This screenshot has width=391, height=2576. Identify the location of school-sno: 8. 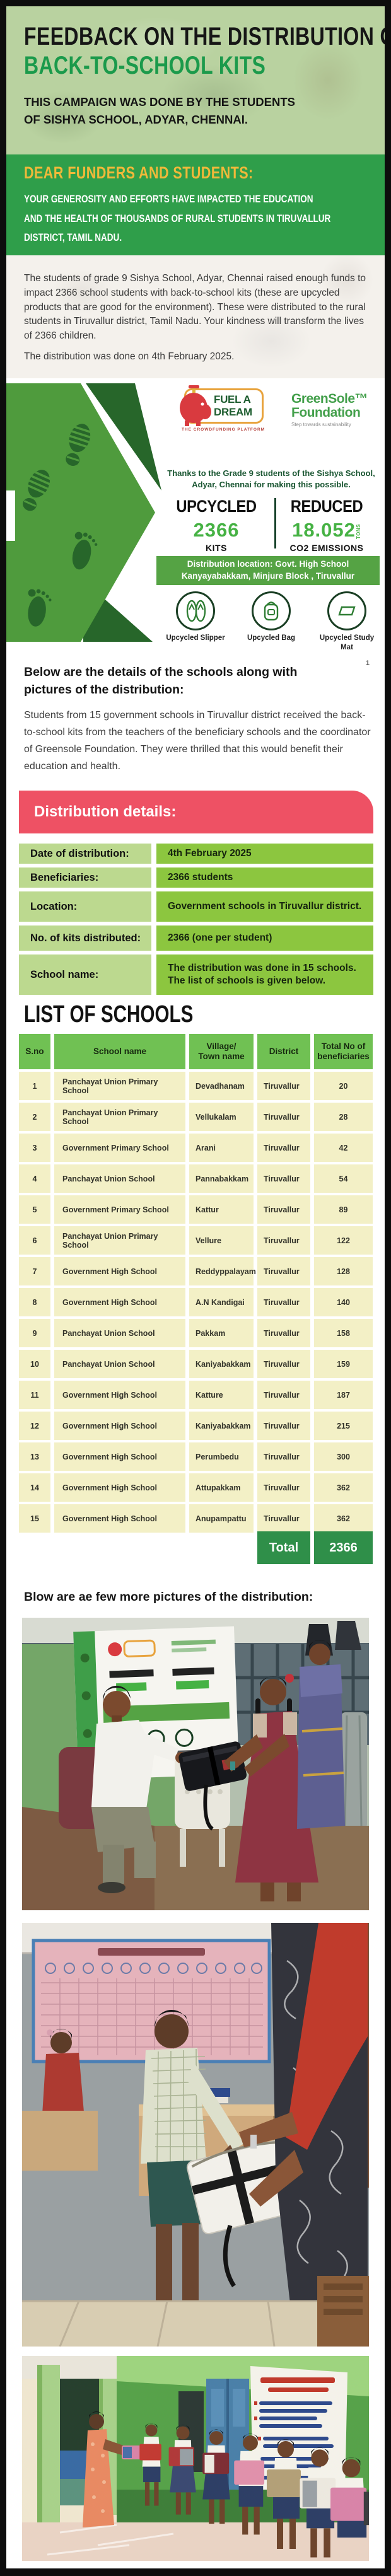
(34, 1302).